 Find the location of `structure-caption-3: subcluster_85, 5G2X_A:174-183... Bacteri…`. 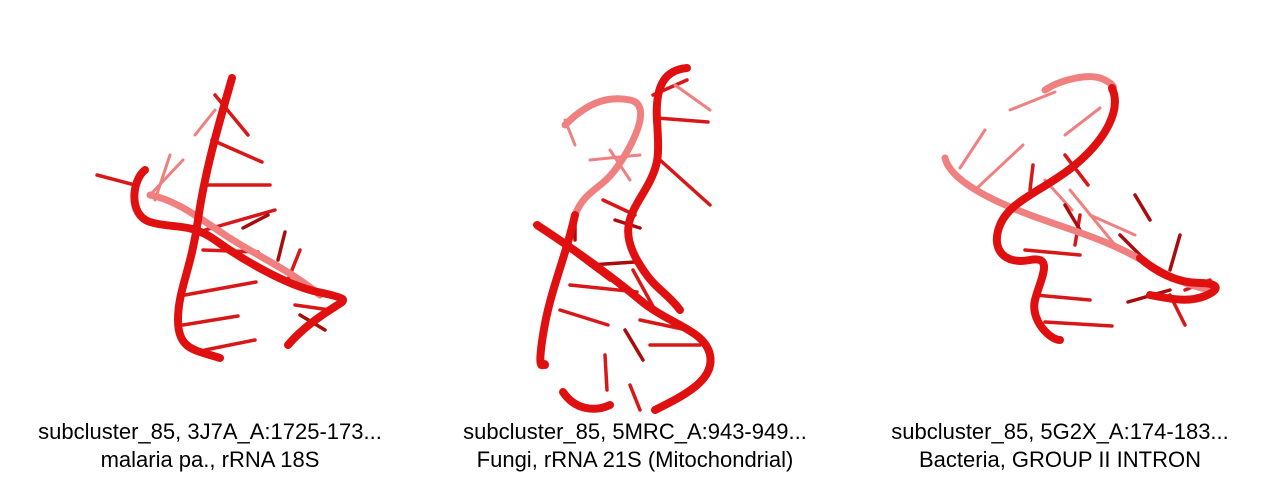

structure-caption-3: subcluster_85, 5G2X_A:174-183... Bacteri… is located at coordinates (1060, 446).